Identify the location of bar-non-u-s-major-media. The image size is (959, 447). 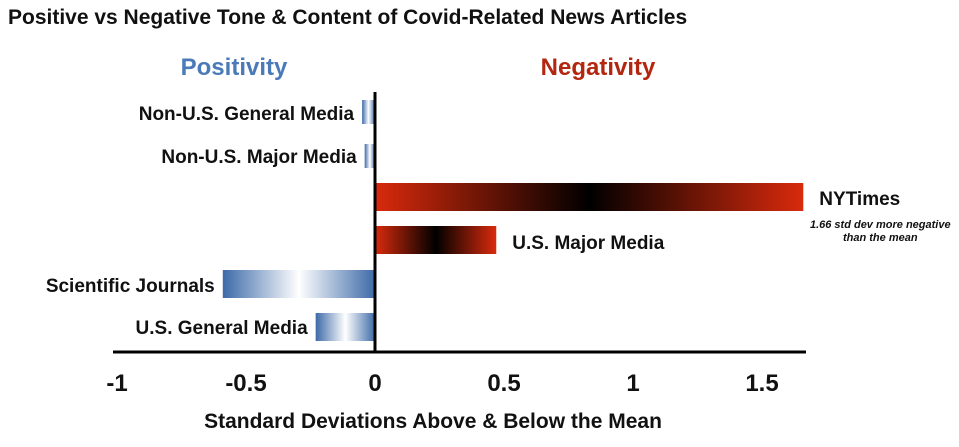
(369, 156).